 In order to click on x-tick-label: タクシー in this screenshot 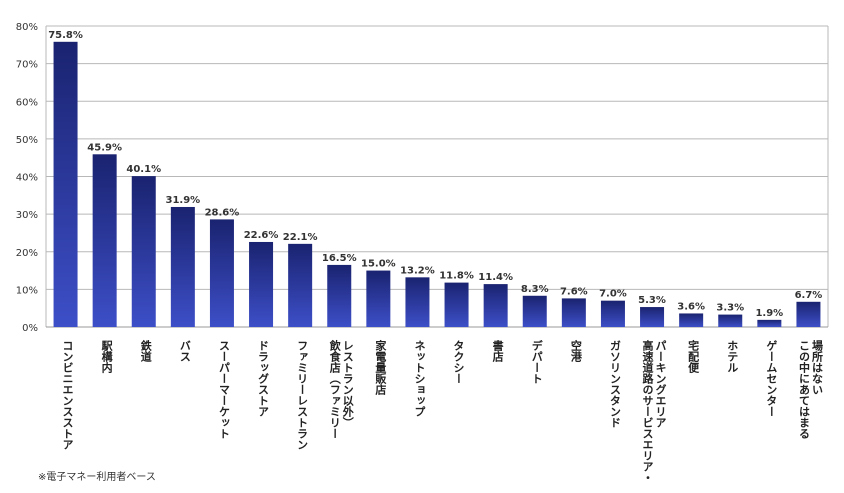, I will do `click(458, 362)`.